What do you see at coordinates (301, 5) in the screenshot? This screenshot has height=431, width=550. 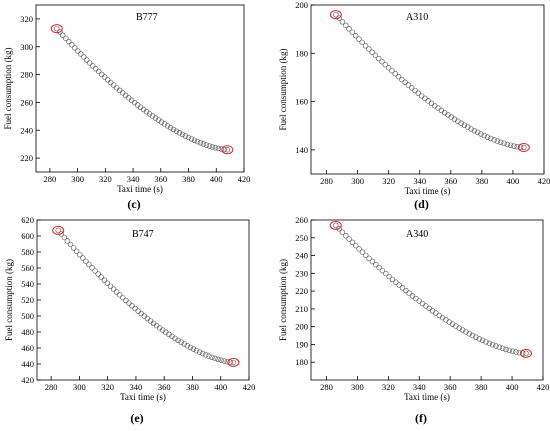 I see `y-tick-label: 200` at bounding box center [301, 5].